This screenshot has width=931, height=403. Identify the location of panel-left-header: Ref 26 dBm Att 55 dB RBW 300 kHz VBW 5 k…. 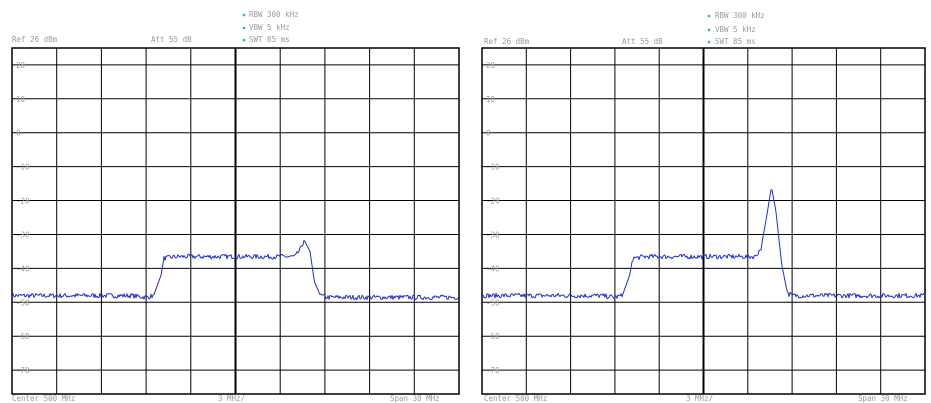
(155, 27).